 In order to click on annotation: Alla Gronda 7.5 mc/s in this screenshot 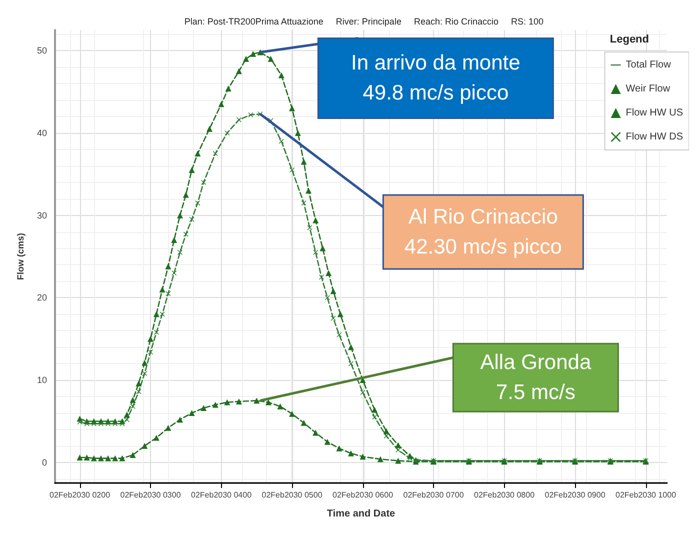, I will do `click(536, 377)`.